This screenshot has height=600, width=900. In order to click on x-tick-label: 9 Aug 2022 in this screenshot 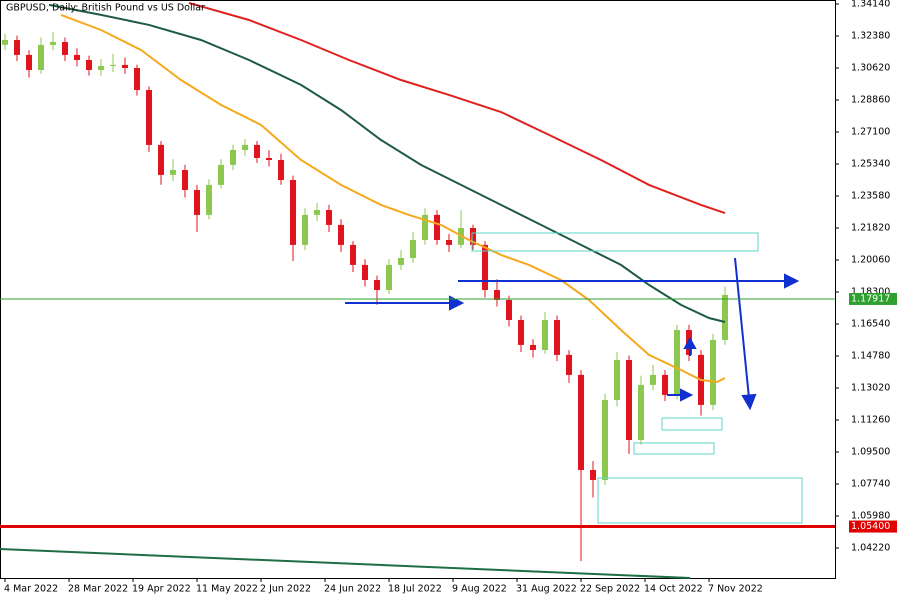, I will do `click(479, 589)`.